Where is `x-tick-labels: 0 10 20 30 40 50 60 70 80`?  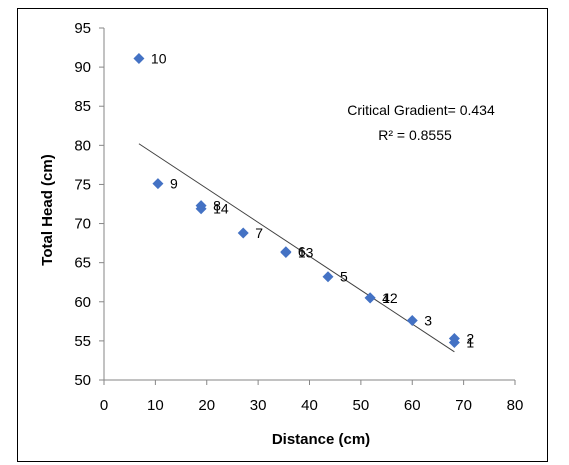
x-tick-labels: 0 10 20 30 40 50 60 70 80 is located at coordinates (312, 405).